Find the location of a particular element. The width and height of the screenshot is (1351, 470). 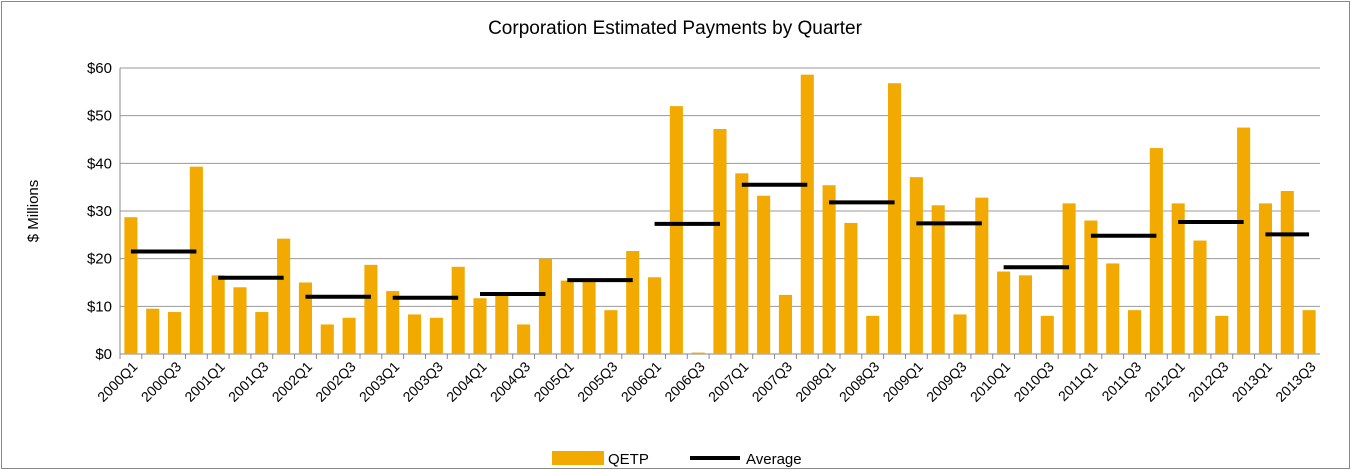

y-tick-label: $50 is located at coordinates (99, 116).